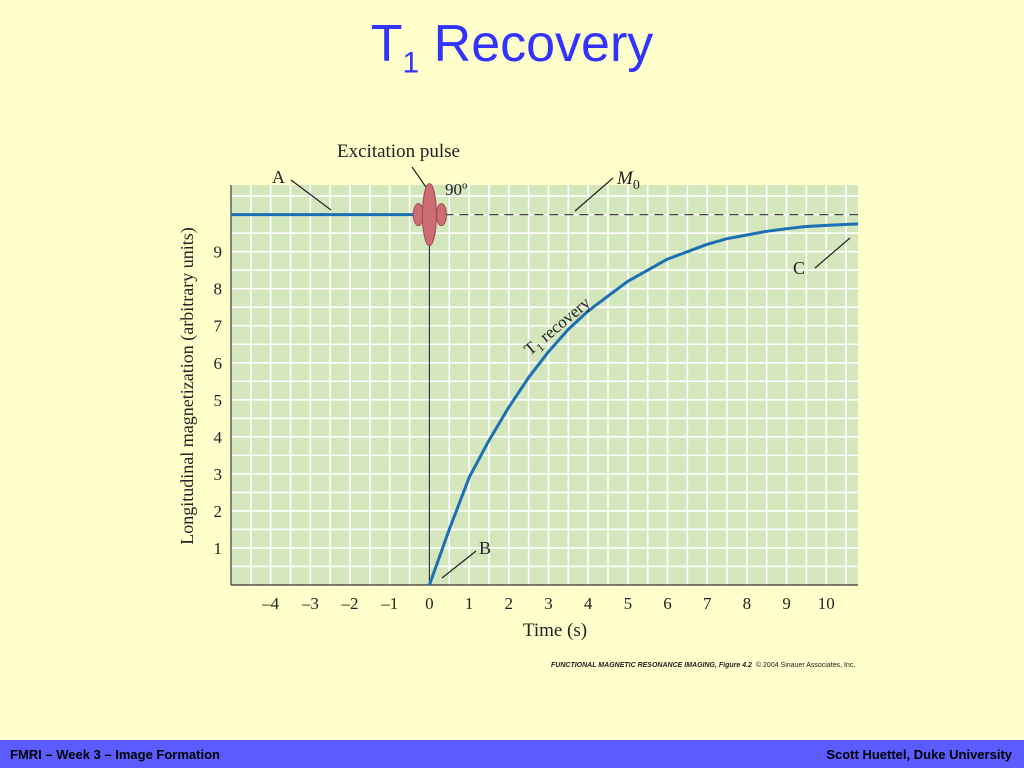 The height and width of the screenshot is (768, 1024). Describe the element at coordinates (832, 253) in the screenshot. I see `label-c-leader` at that location.